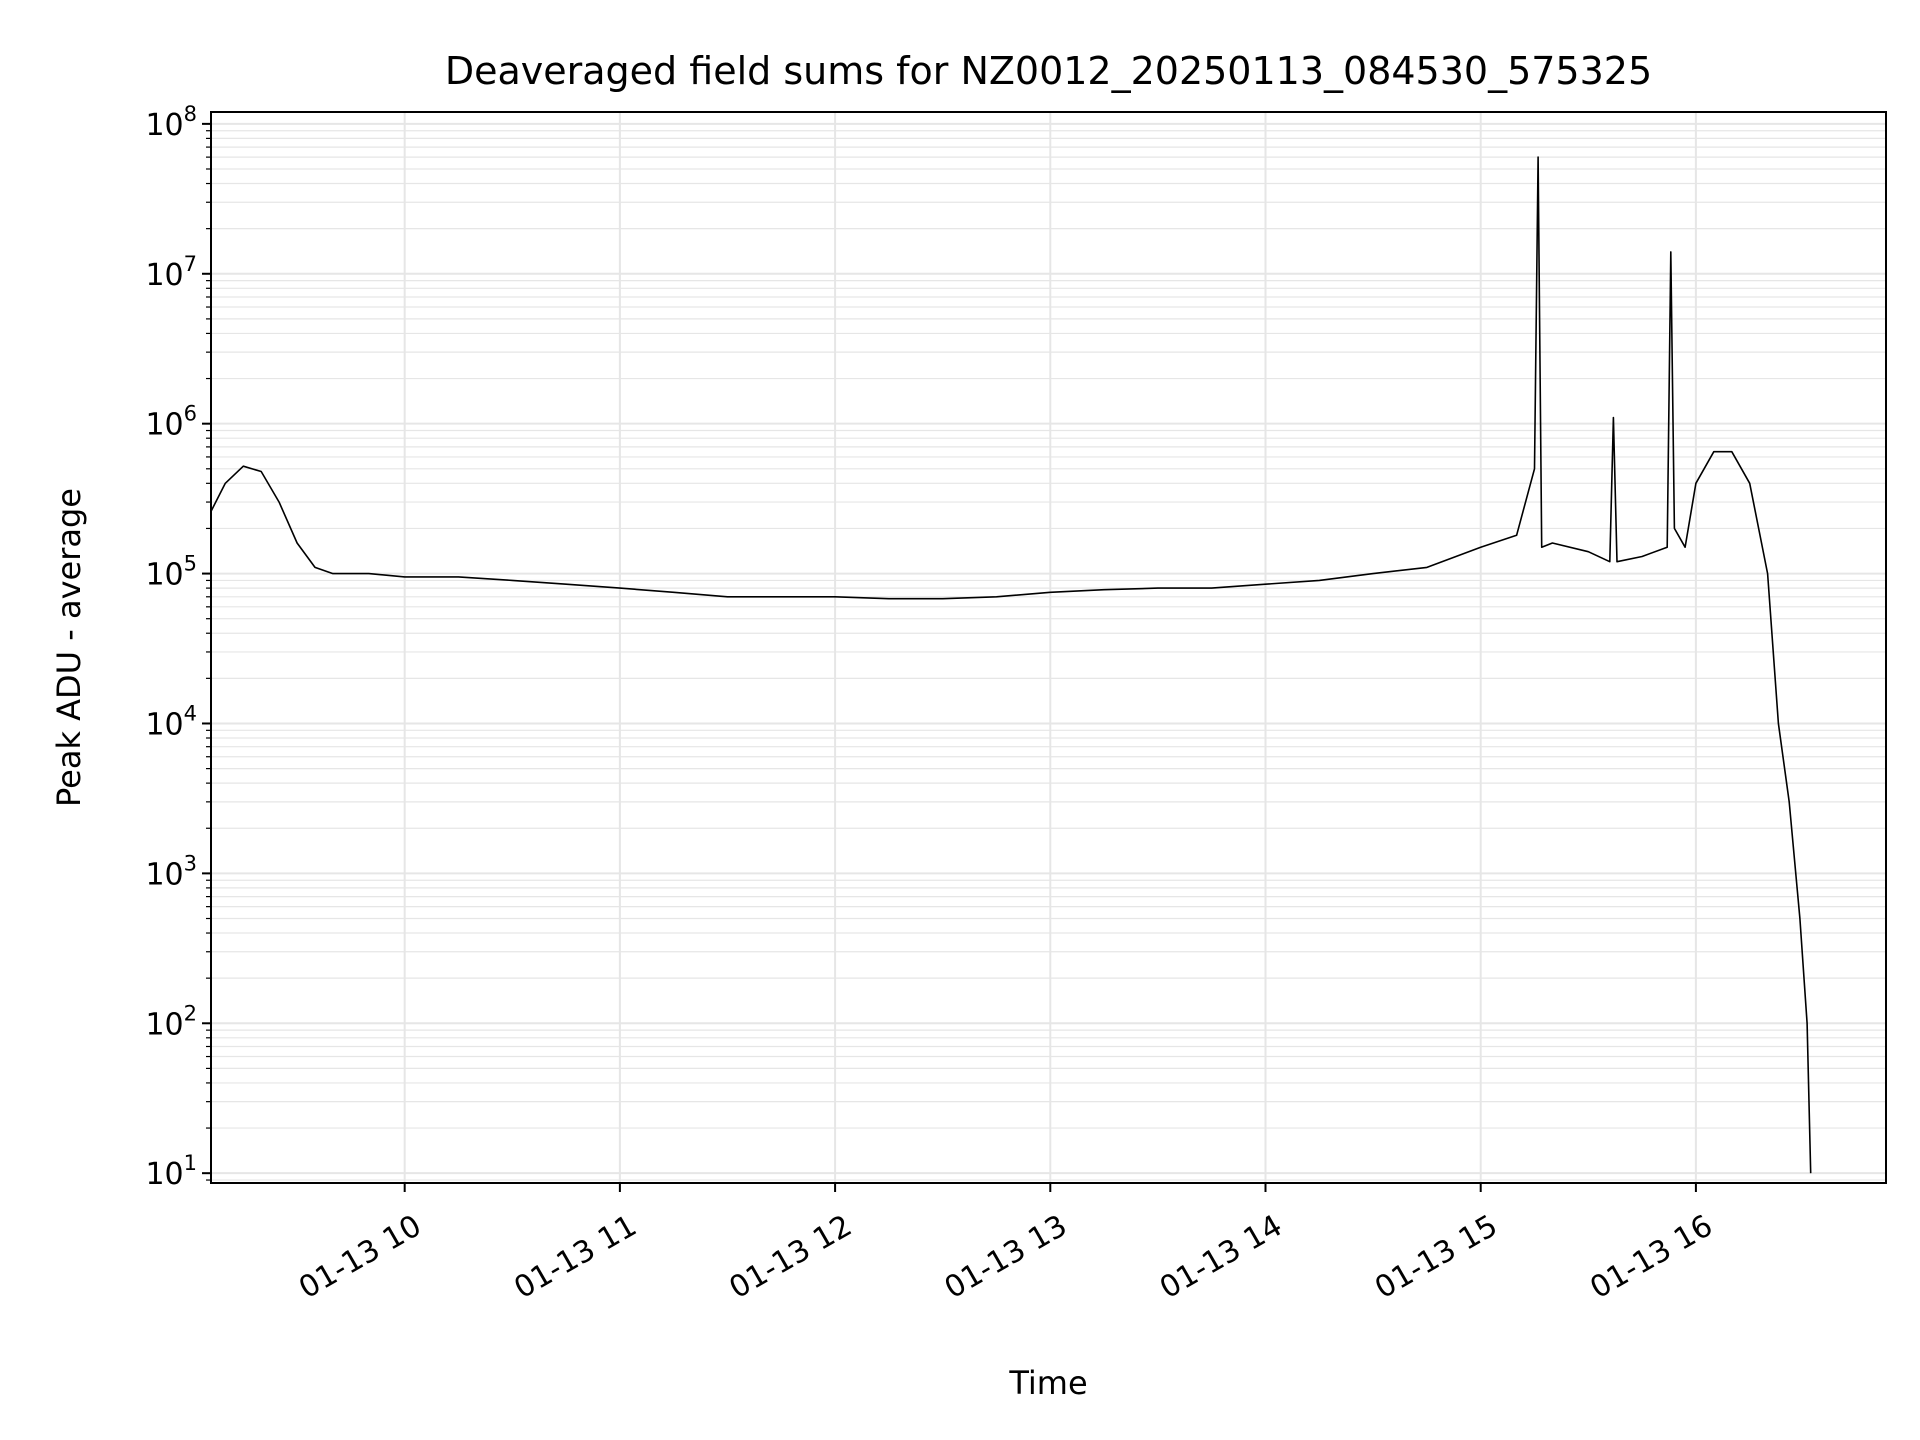 This screenshot has width=1920, height=1440. Describe the element at coordinates (171, 1021) in the screenshot. I see `y-tick-label: 10²` at that location.